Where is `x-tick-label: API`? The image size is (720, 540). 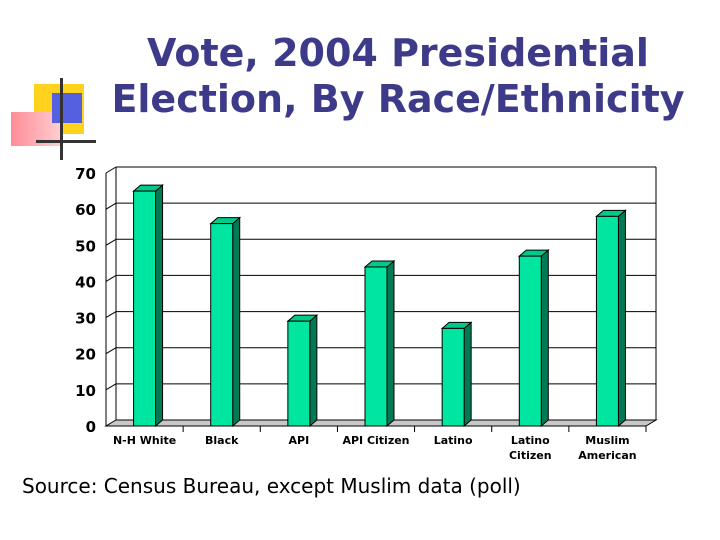
x-tick-label: API is located at coordinates (299, 440).